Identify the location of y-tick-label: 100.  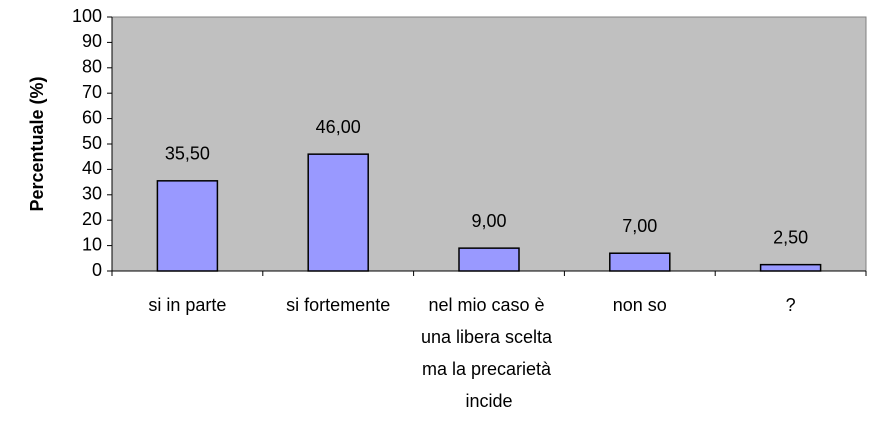
(87, 16).